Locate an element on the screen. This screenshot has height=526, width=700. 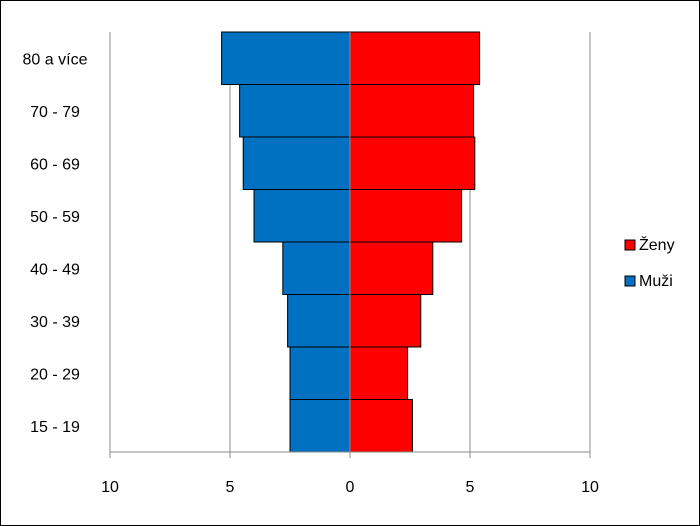
category-label: 80 a více is located at coordinates (55, 59).